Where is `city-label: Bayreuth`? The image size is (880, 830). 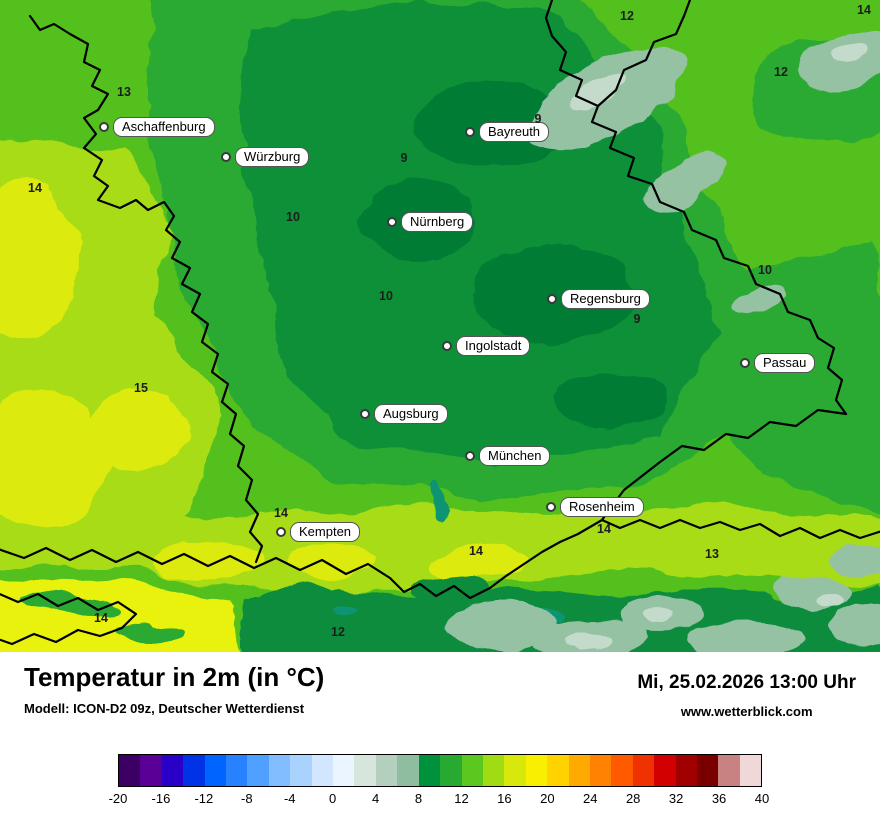 city-label: Bayreuth is located at coordinates (514, 132).